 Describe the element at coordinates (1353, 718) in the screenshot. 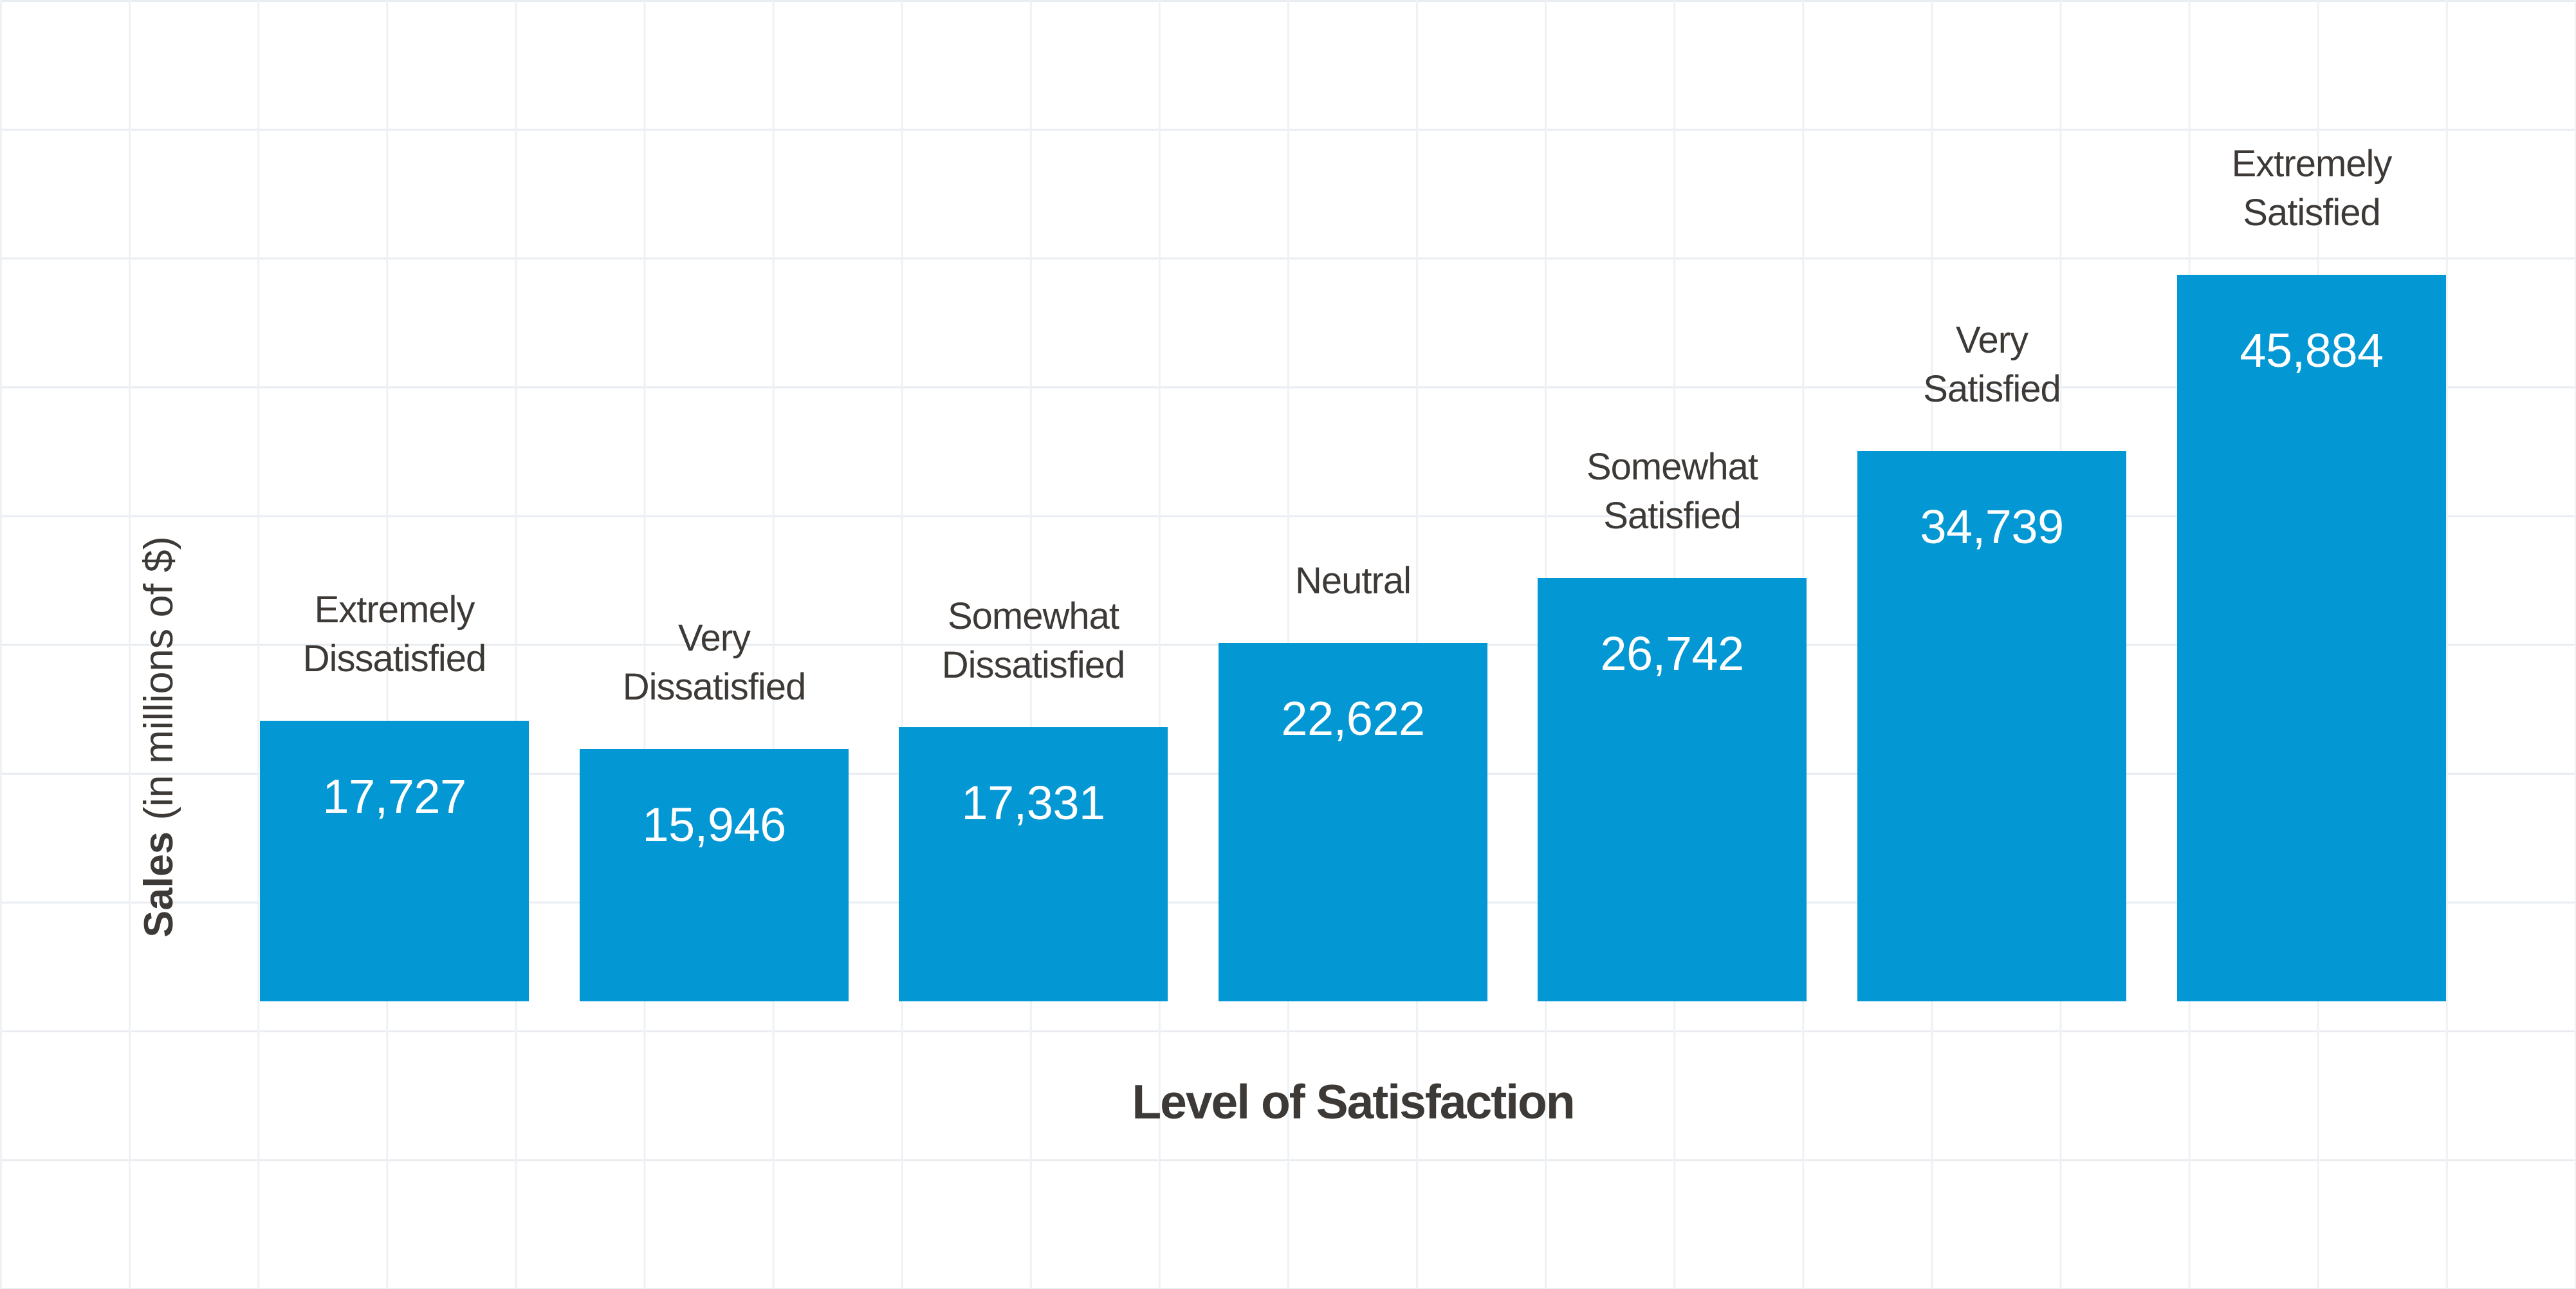

I see `bar-value-label: 22,622` at that location.